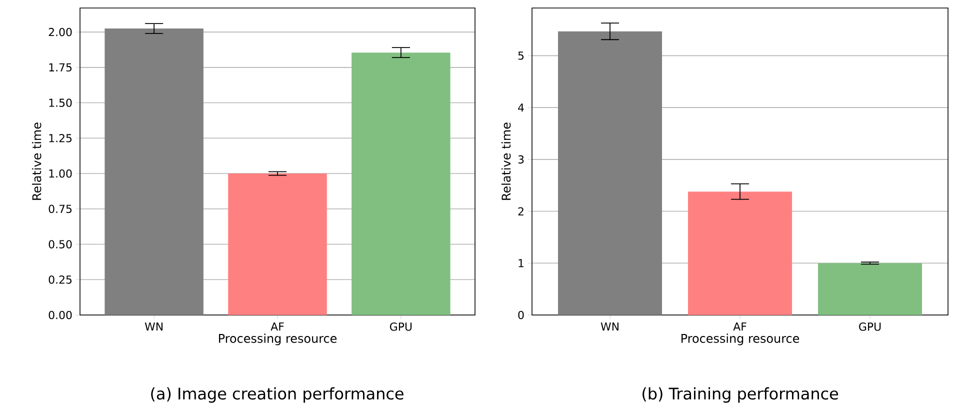 The width and height of the screenshot is (963, 407). Describe the element at coordinates (60, 173) in the screenshot. I see `y-tick-label: 1.00` at that location.